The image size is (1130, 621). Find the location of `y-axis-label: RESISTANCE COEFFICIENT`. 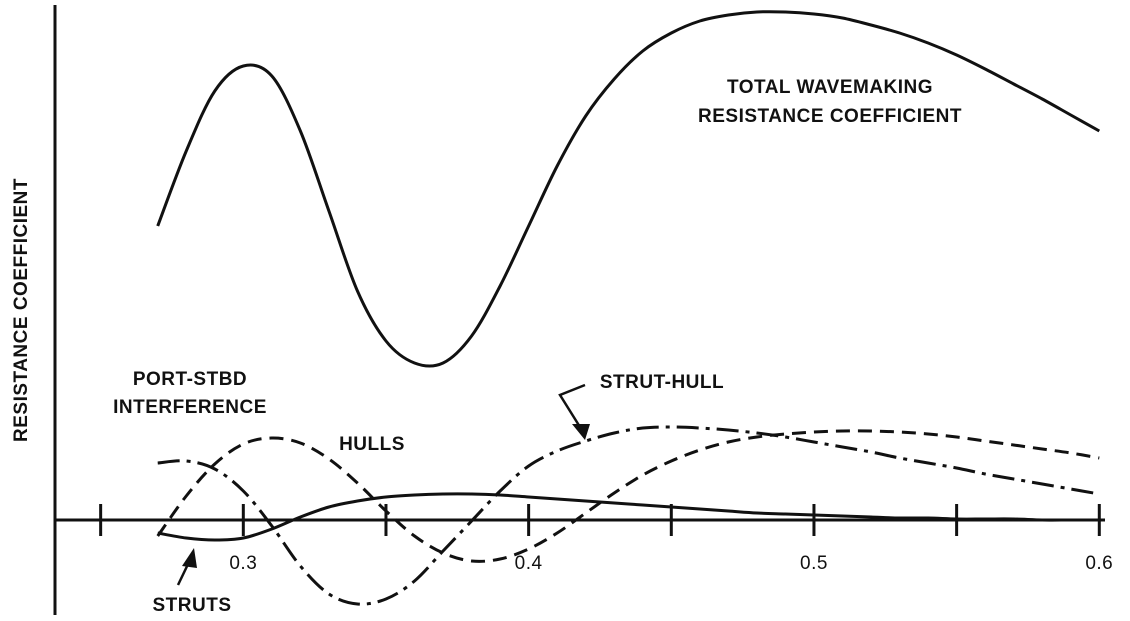

y-axis-label: RESISTANCE COEFFICIENT is located at coordinates (21, 310).